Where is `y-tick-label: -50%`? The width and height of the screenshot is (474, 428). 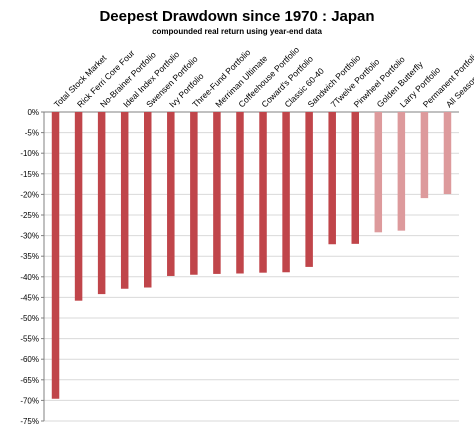 y-tick-label: -50% is located at coordinates (29, 318).